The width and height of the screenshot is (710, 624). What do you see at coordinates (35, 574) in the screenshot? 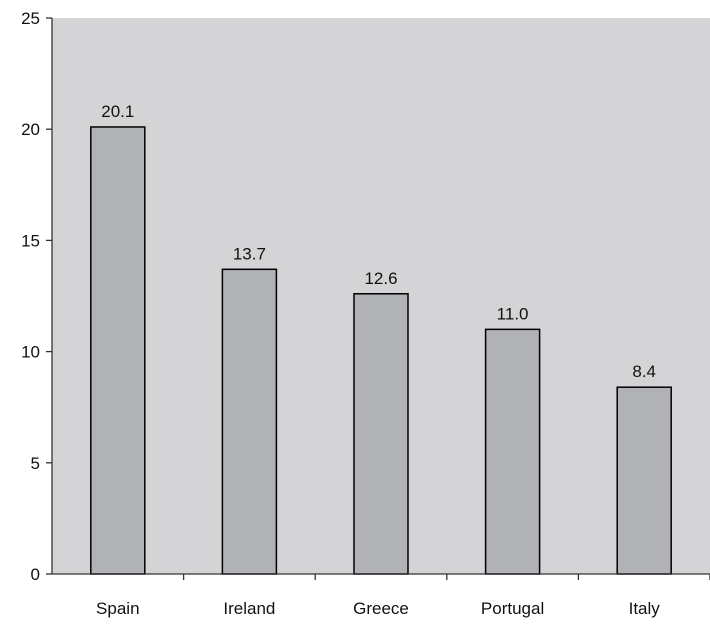
I see `y-tick-label: 0` at bounding box center [35, 574].